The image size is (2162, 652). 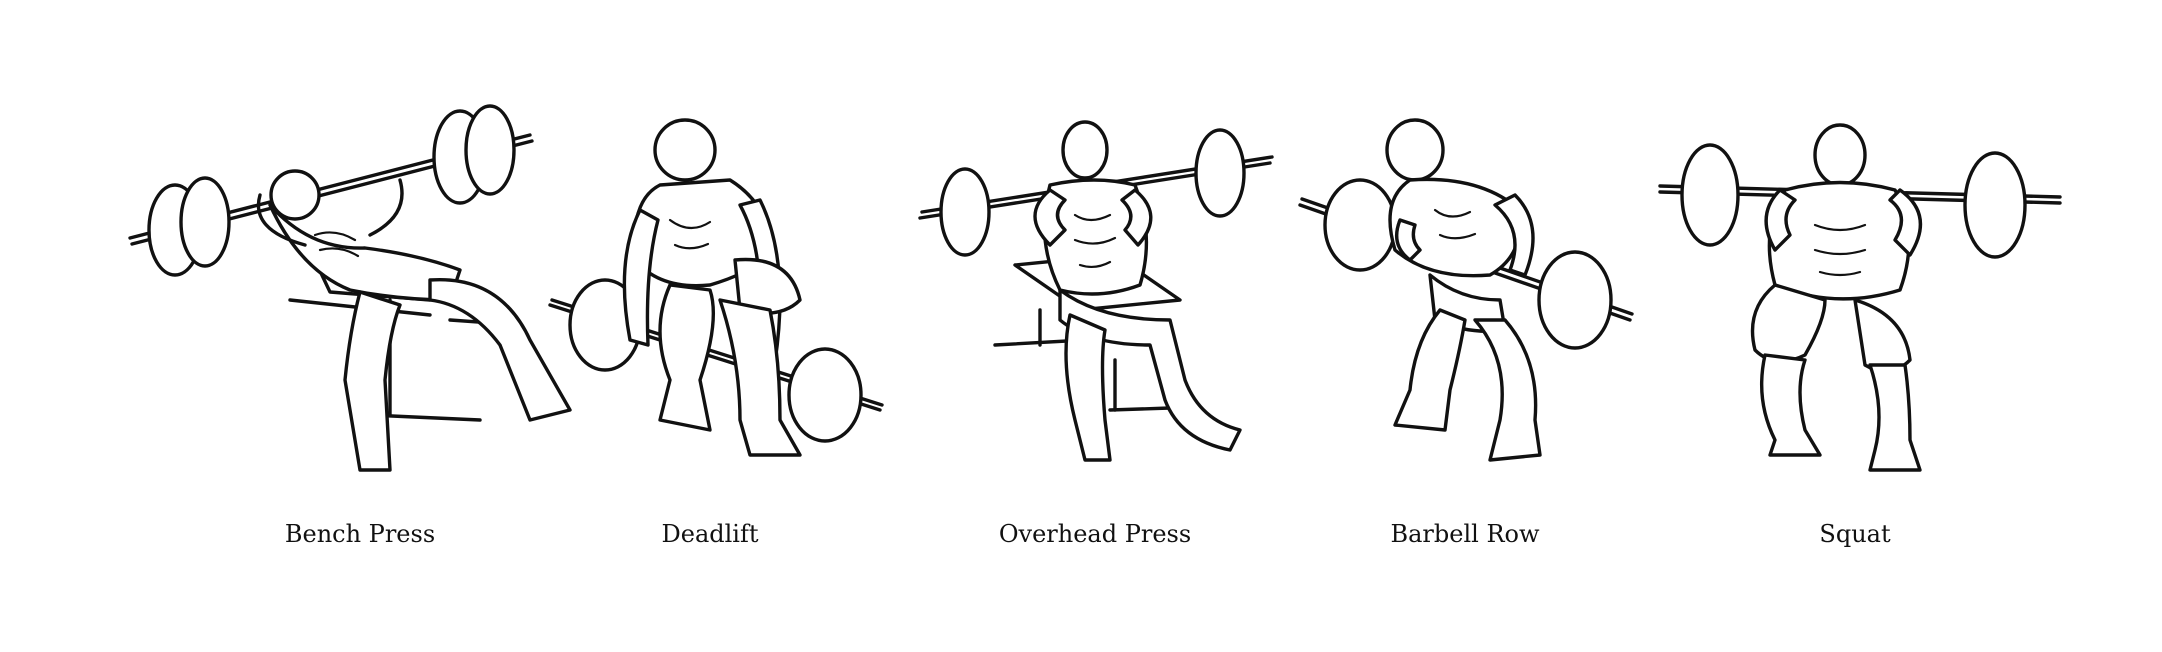 I want to click on exercise-label-overhead-press: Overhead Press, so click(x=1095, y=534).